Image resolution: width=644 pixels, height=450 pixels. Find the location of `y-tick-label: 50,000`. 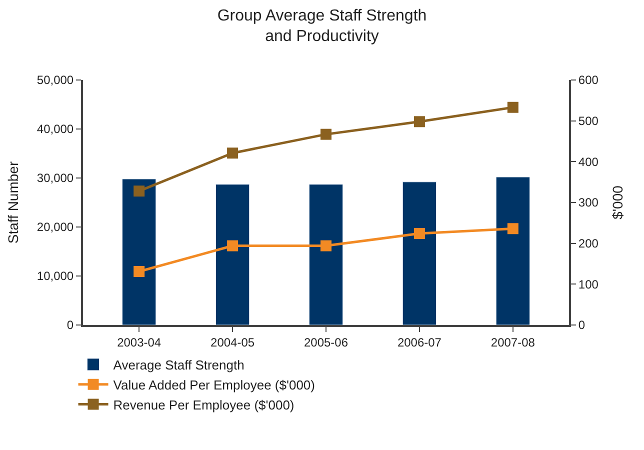

y-tick-label: 50,000 is located at coordinates (55, 80).